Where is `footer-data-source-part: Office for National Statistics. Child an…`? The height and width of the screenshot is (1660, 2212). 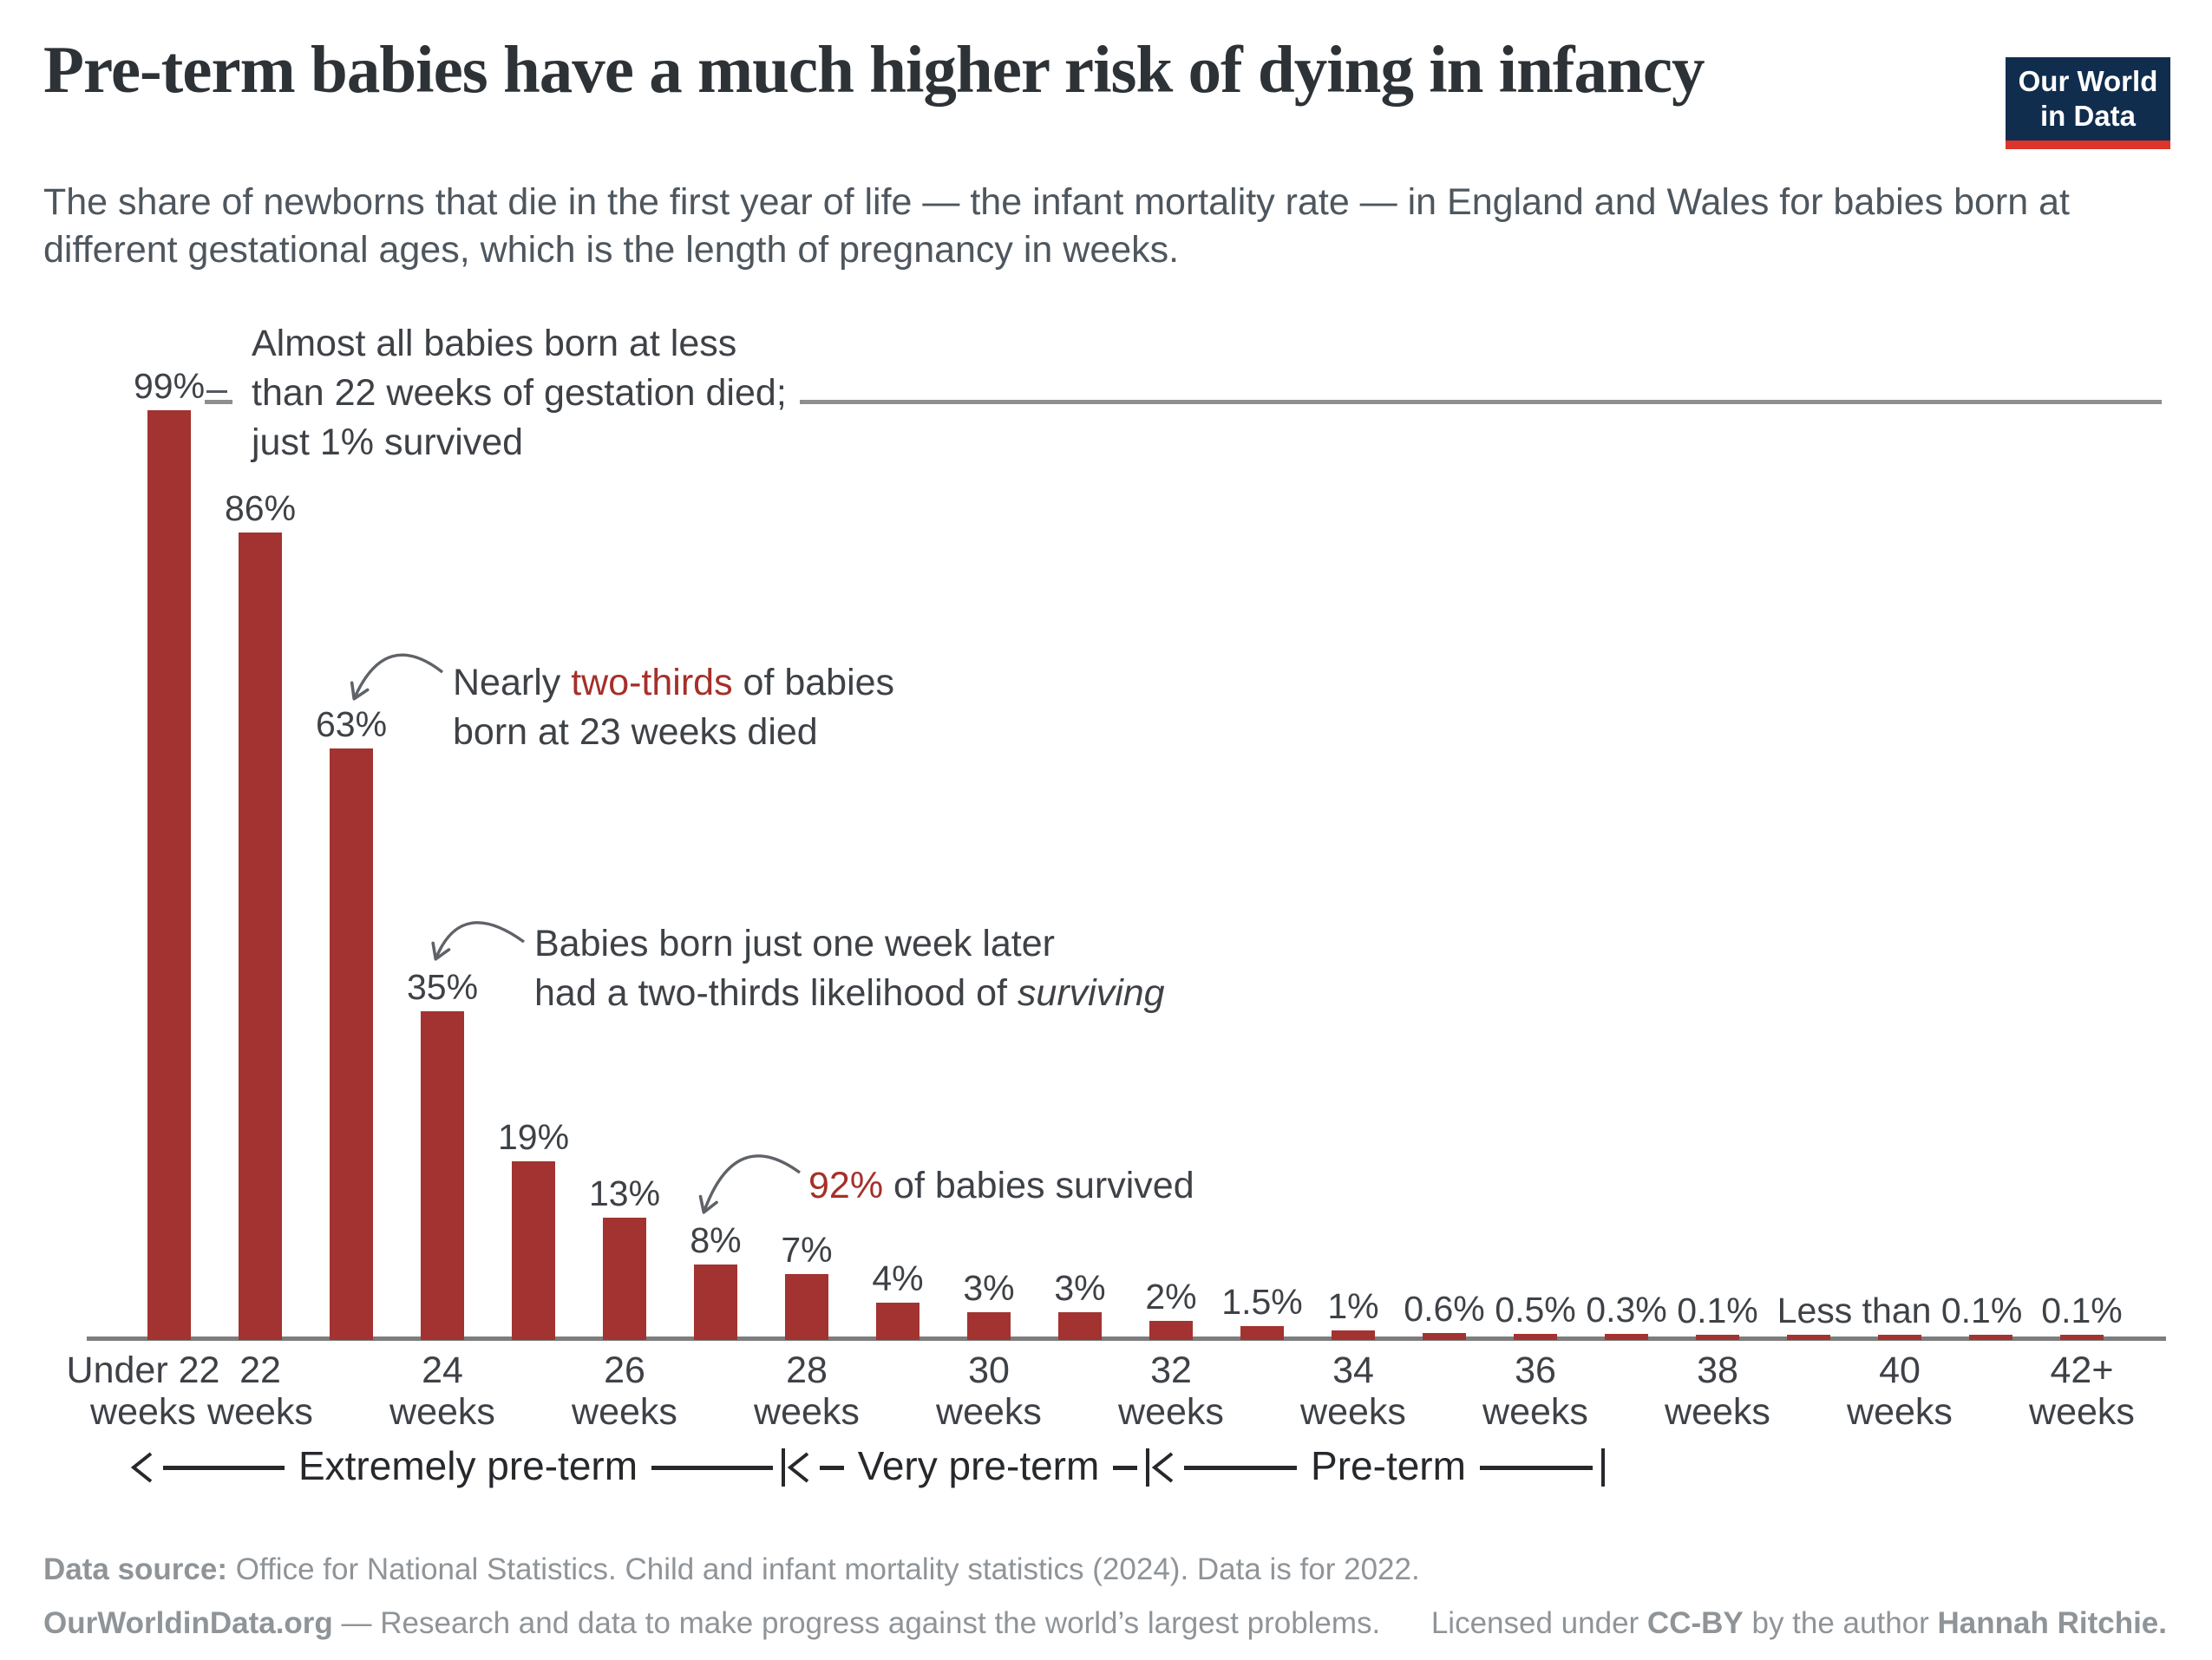 footer-data-source-part: Office for National Statistics. Child an… is located at coordinates (823, 1569).